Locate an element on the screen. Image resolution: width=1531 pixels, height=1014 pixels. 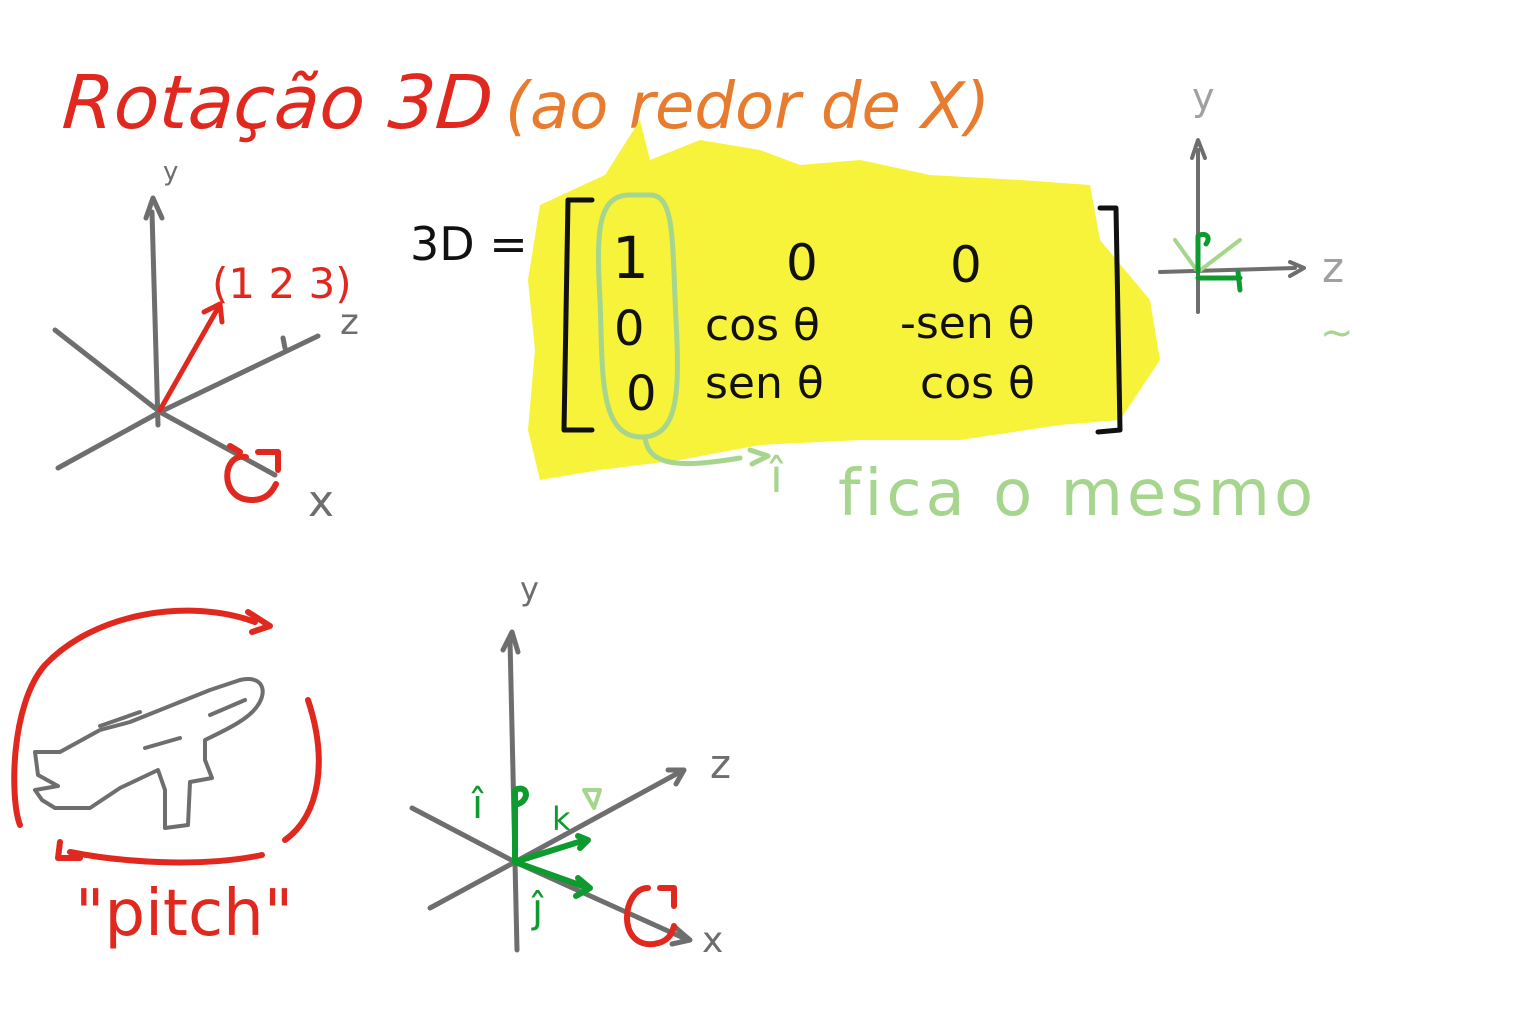
airplane-icon is located at coordinates (149, 753).